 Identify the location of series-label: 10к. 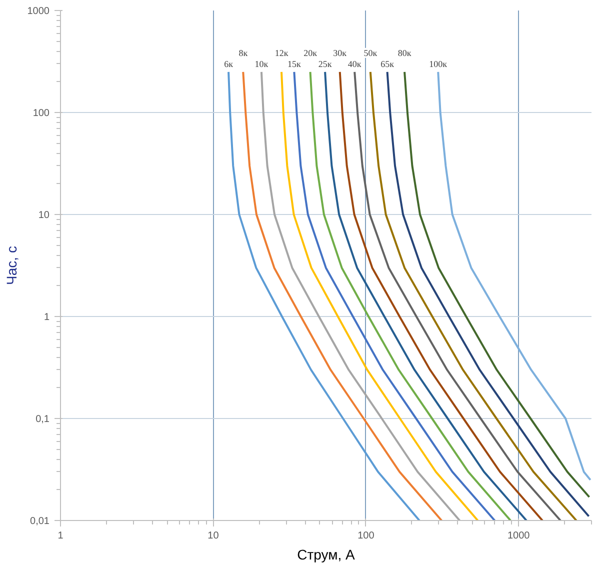
(261, 63).